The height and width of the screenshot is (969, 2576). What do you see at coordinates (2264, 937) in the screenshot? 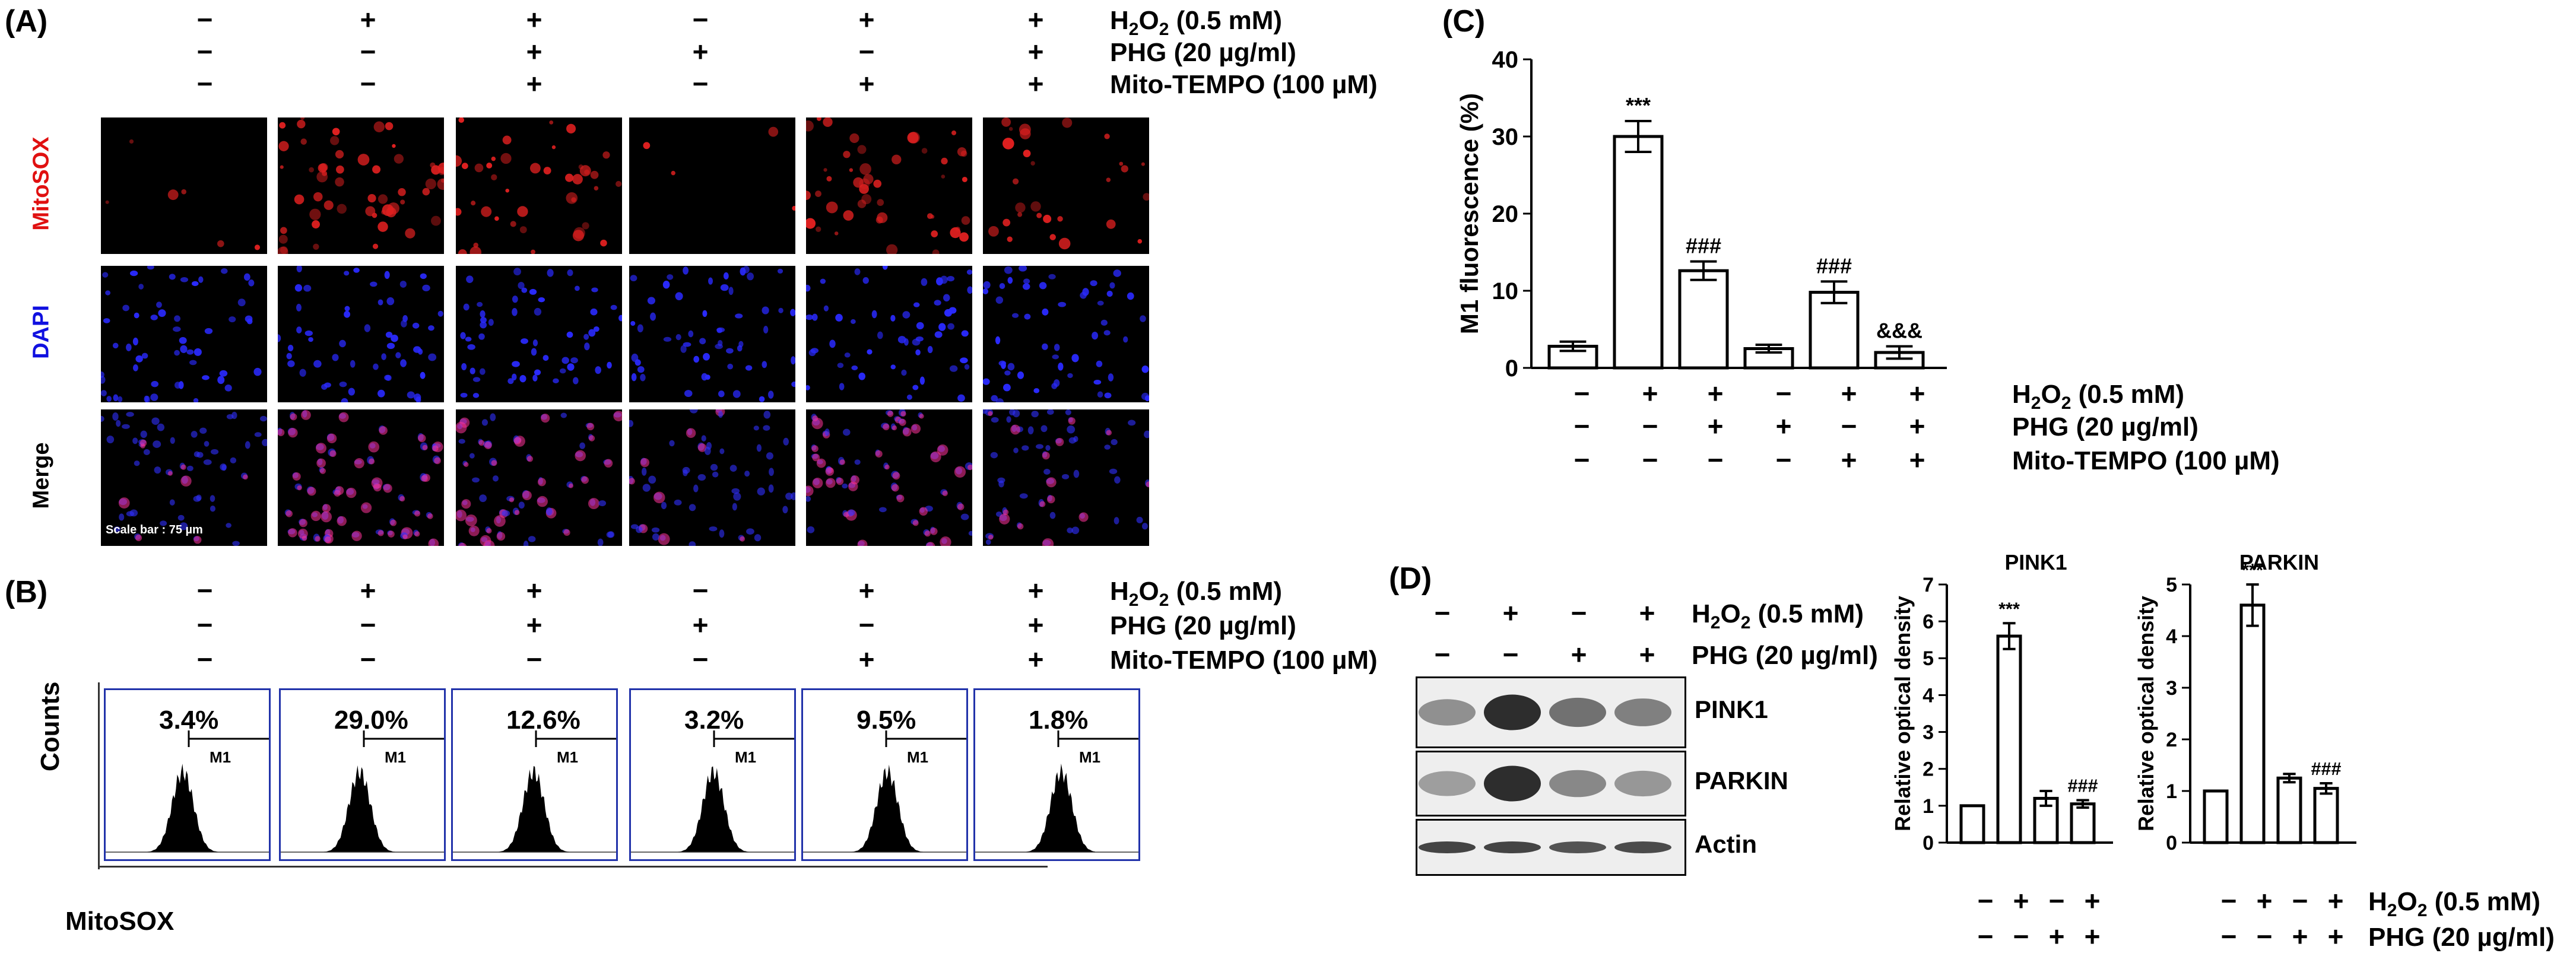
I see `cond-d2-parkin-r1-c1: −` at bounding box center [2264, 937].